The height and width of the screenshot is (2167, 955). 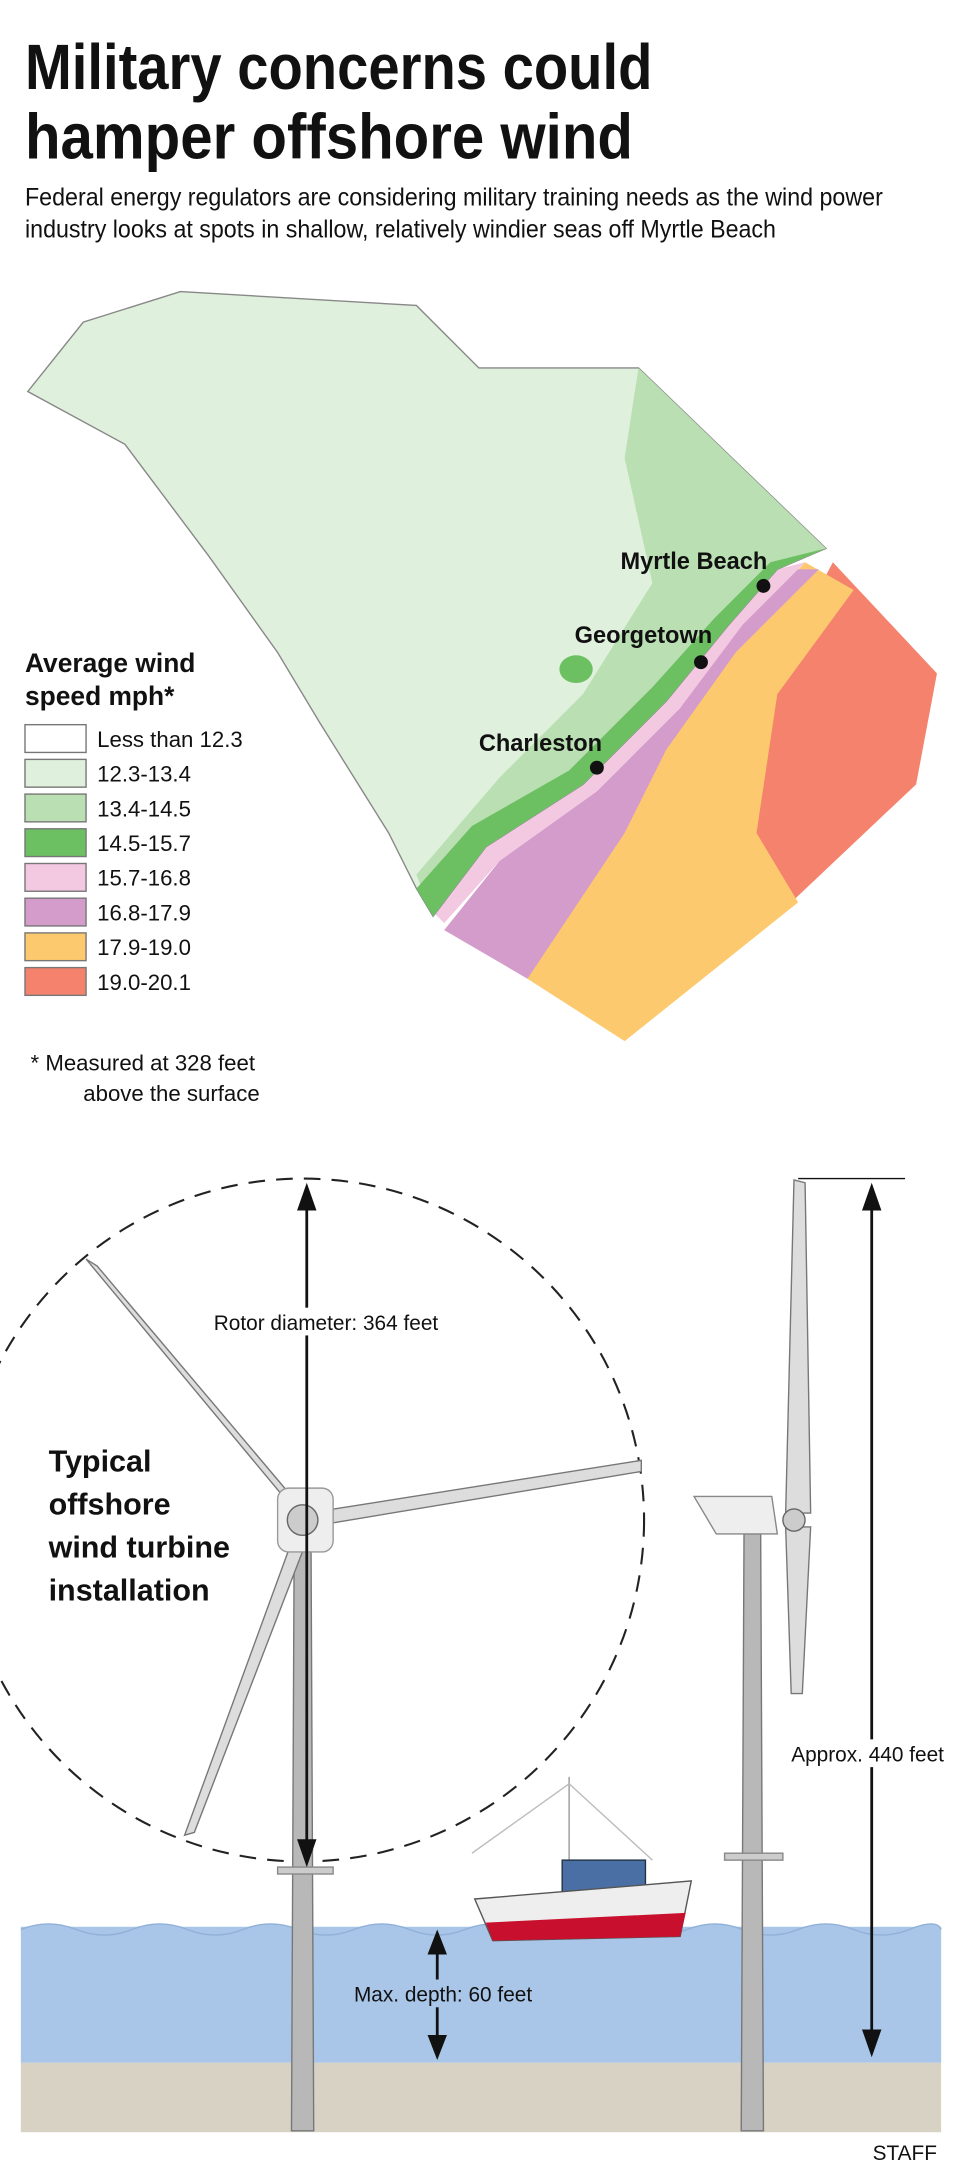 What do you see at coordinates (905, 2153) in the screenshot?
I see `credit: STAFF` at bounding box center [905, 2153].